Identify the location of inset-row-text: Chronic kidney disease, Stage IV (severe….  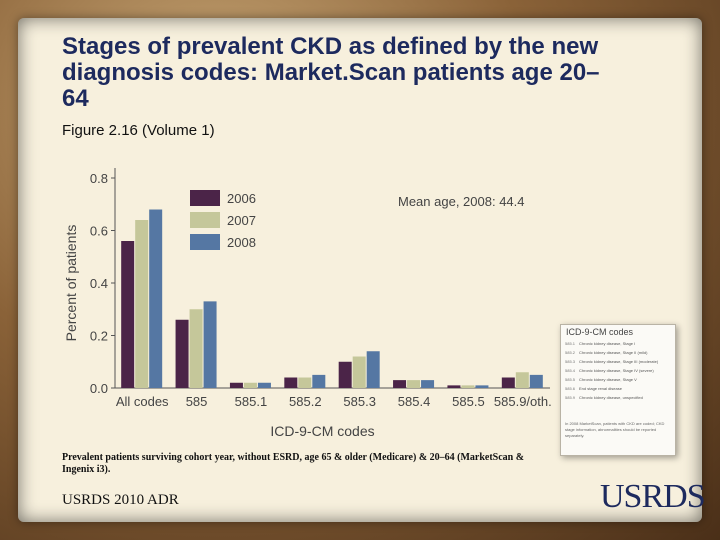
(616, 370).